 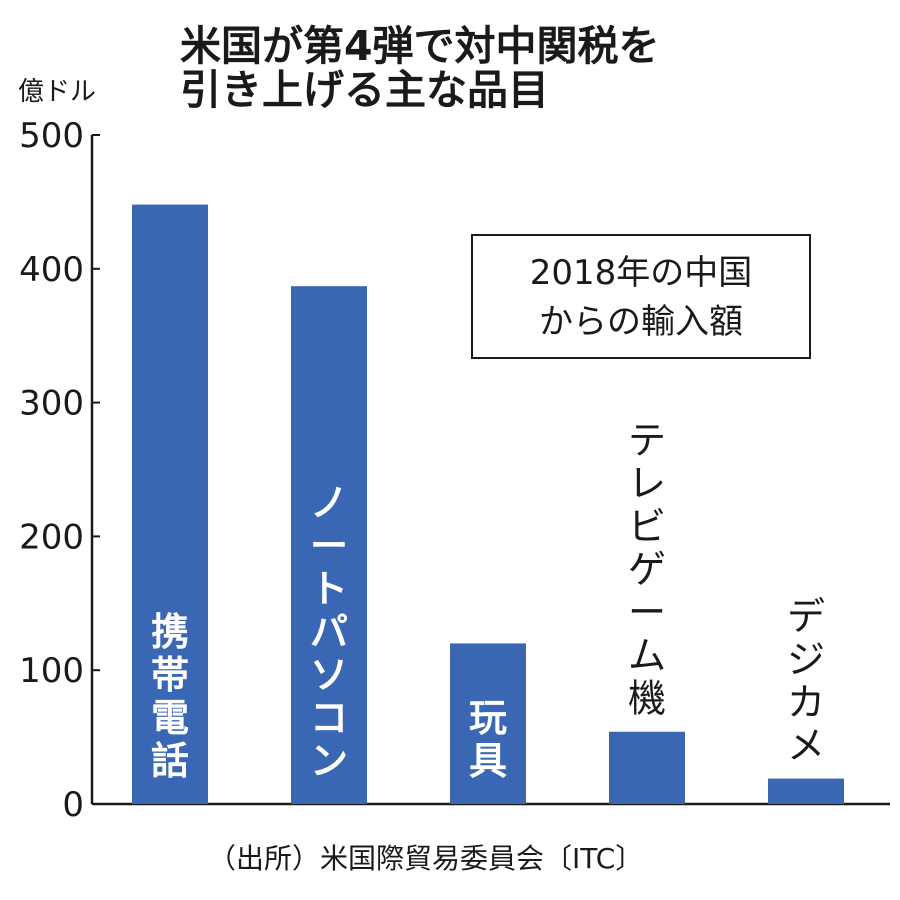 I want to click on y-tick-label: 0, so click(x=73, y=805).